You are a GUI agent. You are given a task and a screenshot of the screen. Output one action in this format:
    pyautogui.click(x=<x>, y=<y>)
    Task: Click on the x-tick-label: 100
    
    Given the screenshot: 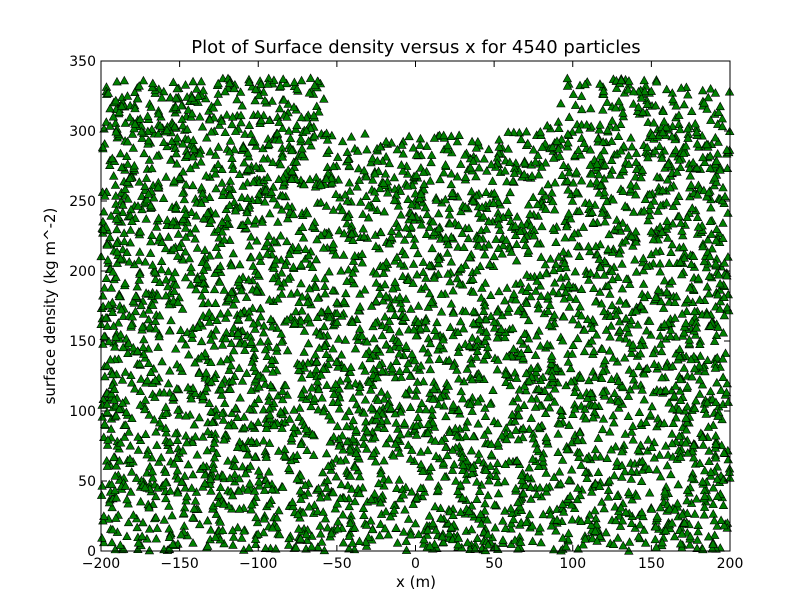 What is the action you would take?
    pyautogui.click(x=572, y=564)
    